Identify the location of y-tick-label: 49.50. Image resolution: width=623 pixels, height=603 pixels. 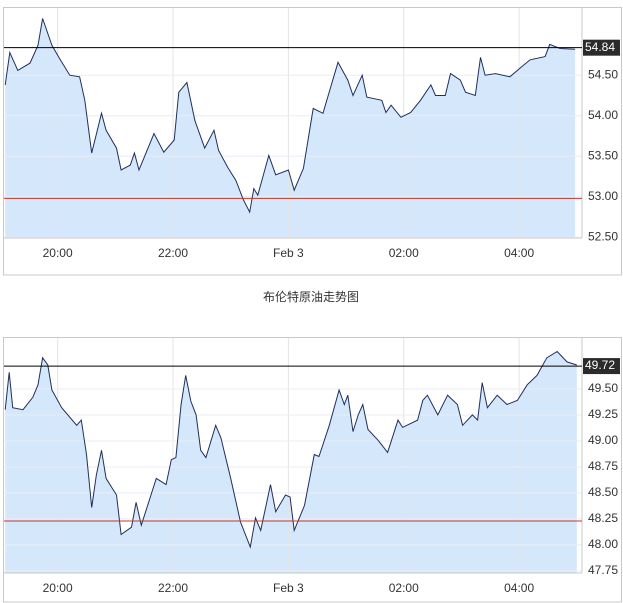
(603, 388).